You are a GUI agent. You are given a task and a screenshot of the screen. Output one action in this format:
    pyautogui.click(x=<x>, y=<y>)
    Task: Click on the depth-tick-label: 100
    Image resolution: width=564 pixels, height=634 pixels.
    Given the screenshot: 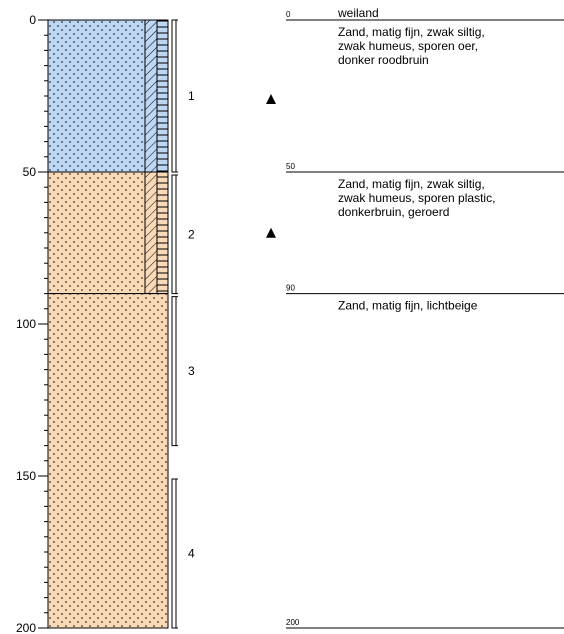 What is the action you would take?
    pyautogui.click(x=26, y=324)
    